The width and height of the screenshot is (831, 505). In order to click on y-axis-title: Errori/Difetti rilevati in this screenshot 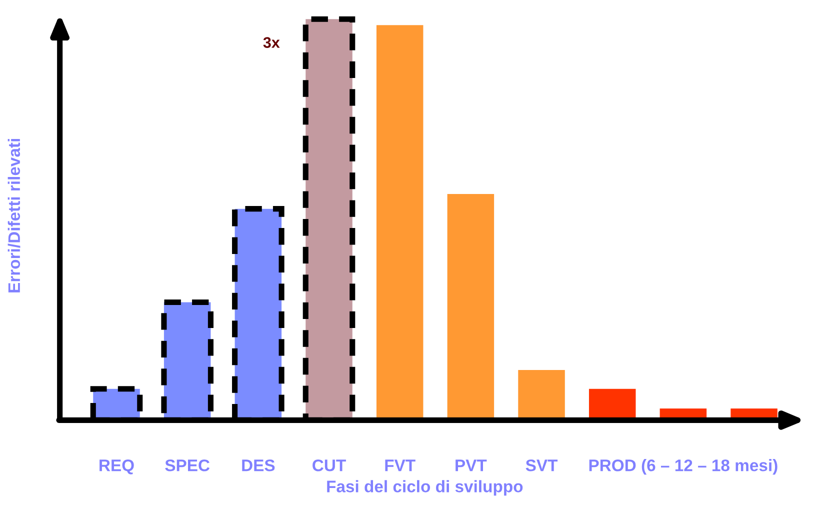, I will do `click(14, 215)`.